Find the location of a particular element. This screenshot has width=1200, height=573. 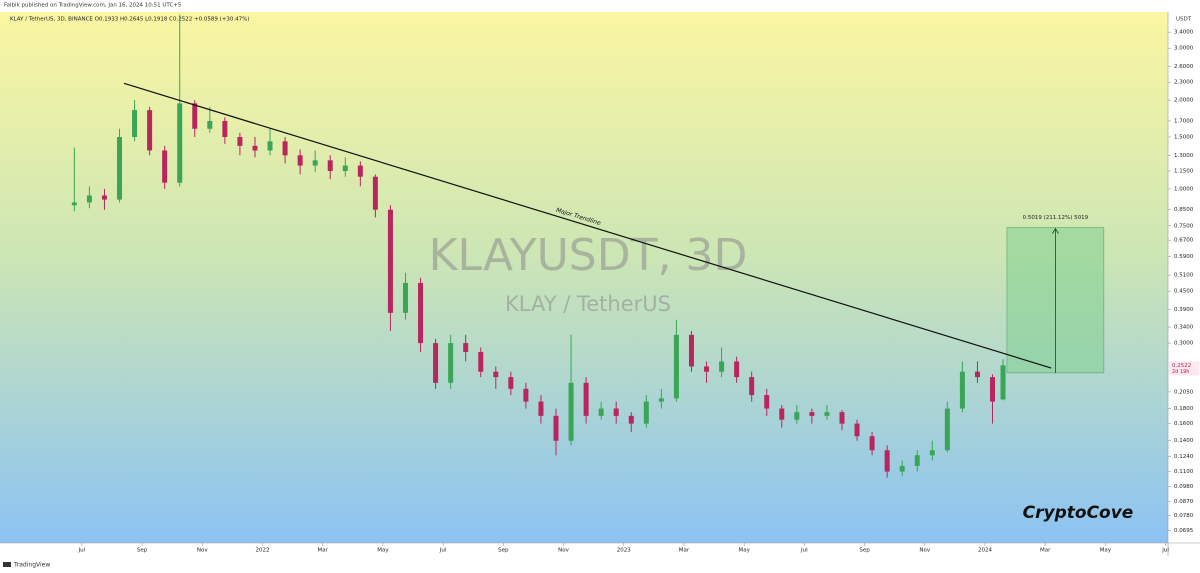

last-price-box is located at coordinates (1184, 368).